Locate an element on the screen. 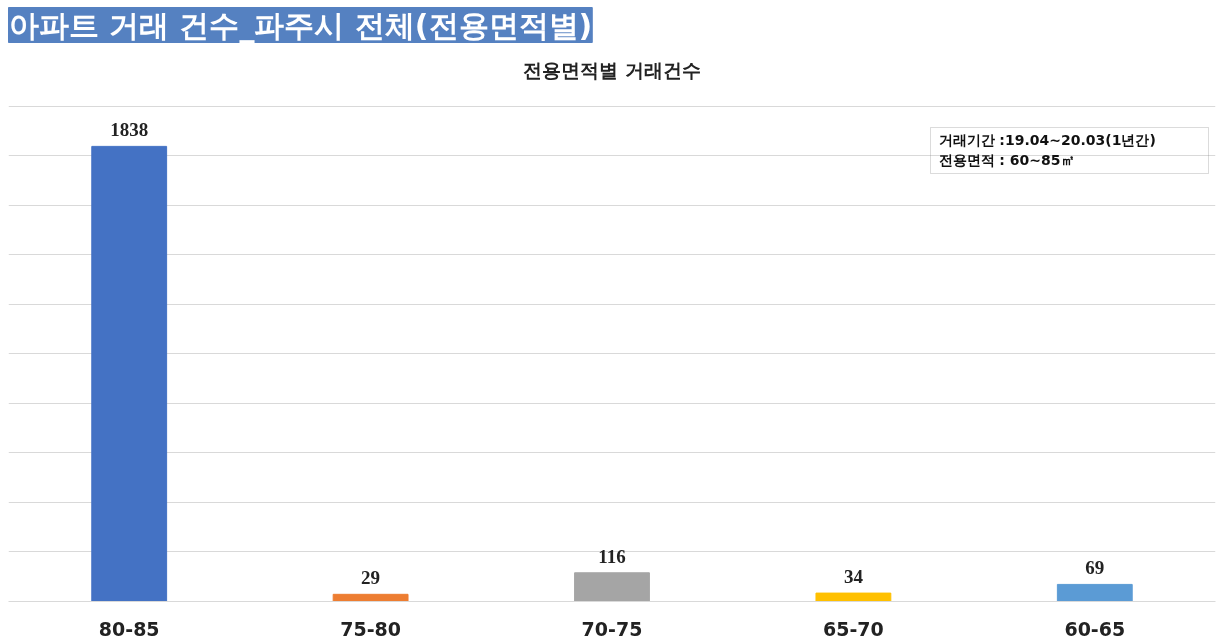 The height and width of the screenshot is (638, 1231). x-tick-label: 70-75 is located at coordinates (612, 627).